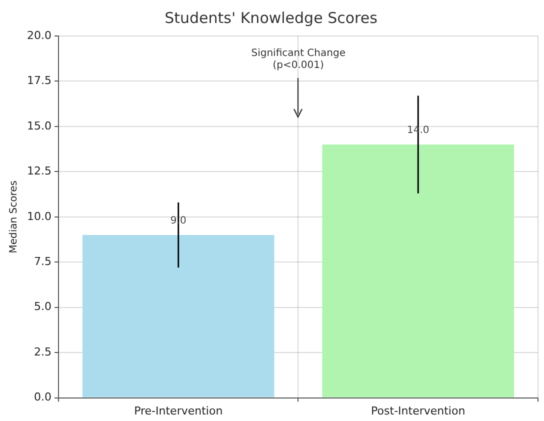 This screenshot has width=544, height=421. What do you see at coordinates (418, 411) in the screenshot?
I see `x-tick-label: Post-Intervention` at bounding box center [418, 411].